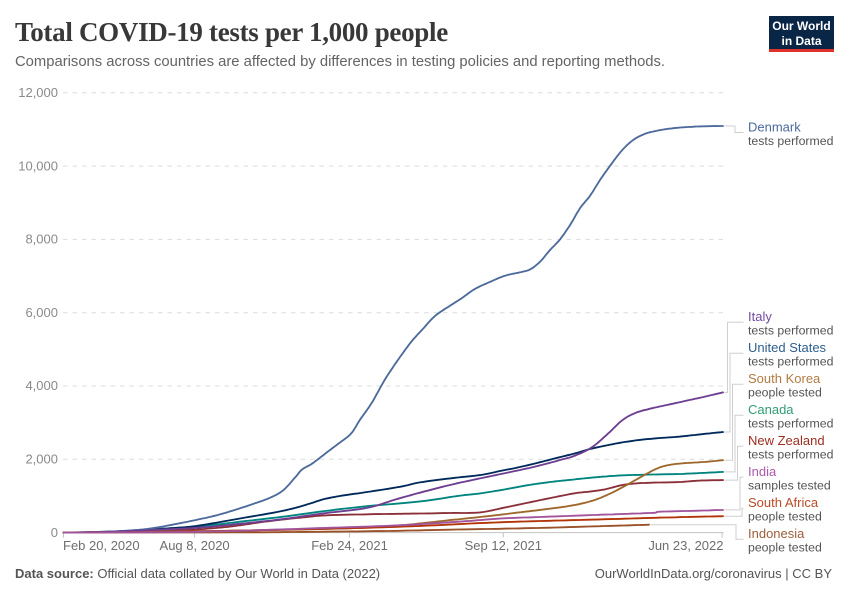 The image size is (850, 600). I want to click on svg-text: 4,000, so click(41, 385).